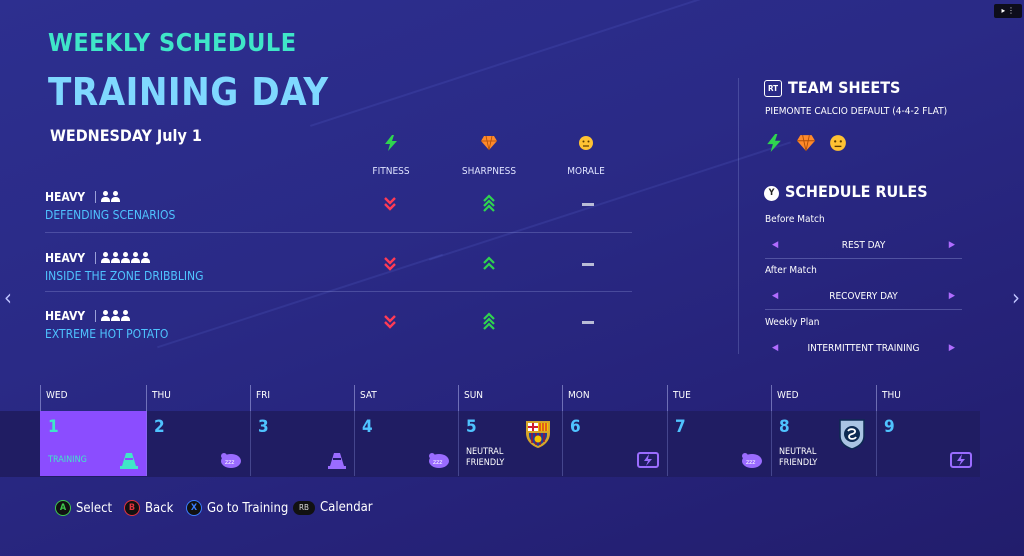 The width and height of the screenshot is (1024, 556). Describe the element at coordinates (773, 88) in the screenshot. I see `rt-button-icon: RT` at that location.